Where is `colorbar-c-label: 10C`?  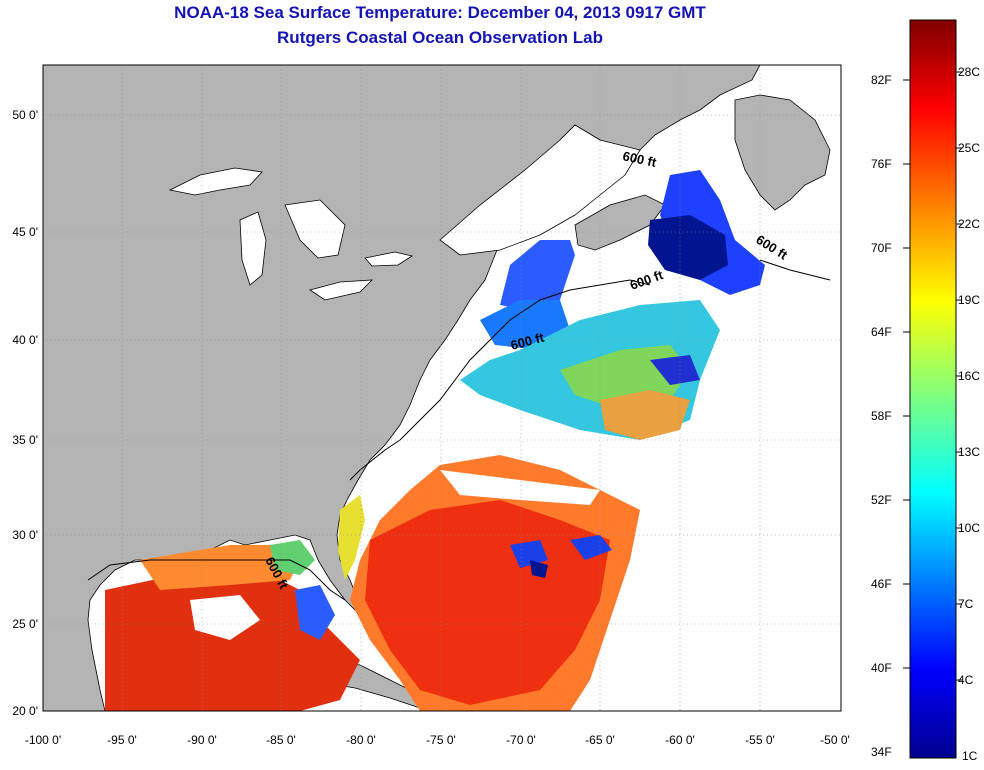 colorbar-c-label: 10C is located at coordinates (969, 528).